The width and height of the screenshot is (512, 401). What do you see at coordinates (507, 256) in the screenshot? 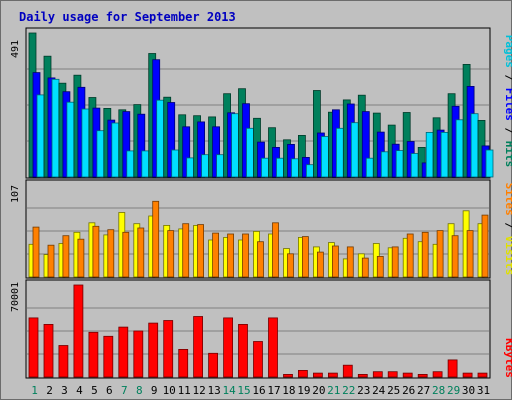
I see `legend-visits: Visits` at bounding box center [507, 256].